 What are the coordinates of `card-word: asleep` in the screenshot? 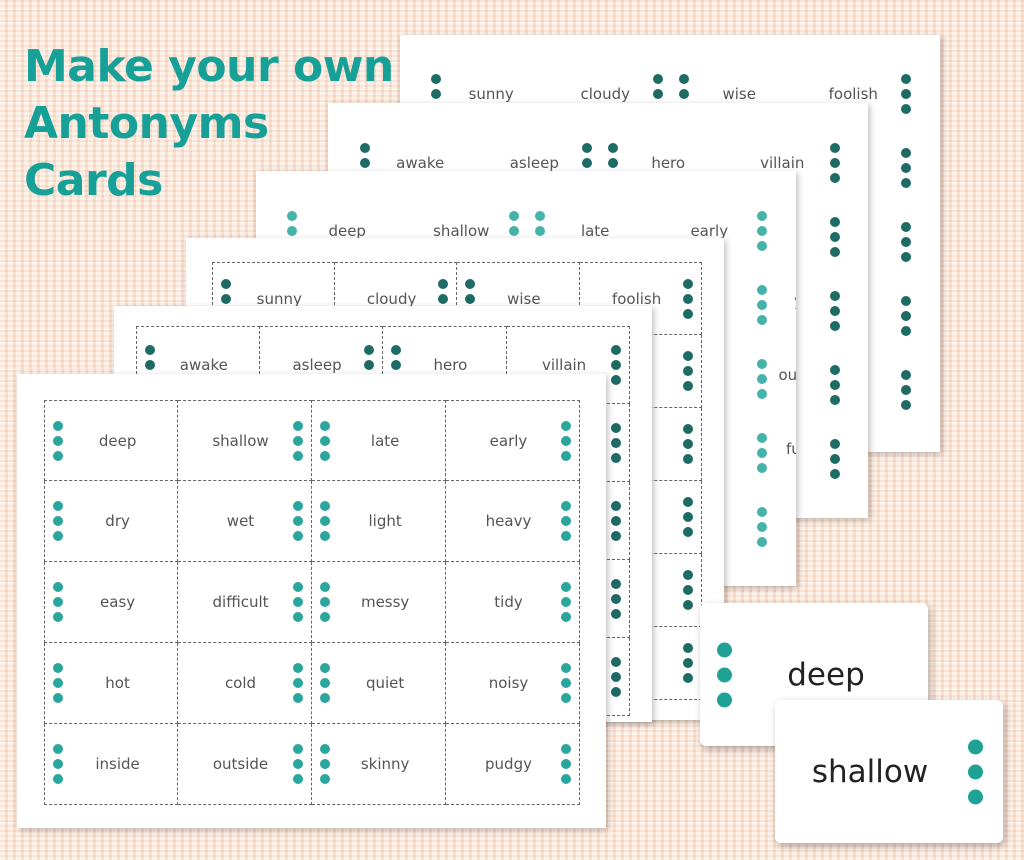 It's located at (317, 365).